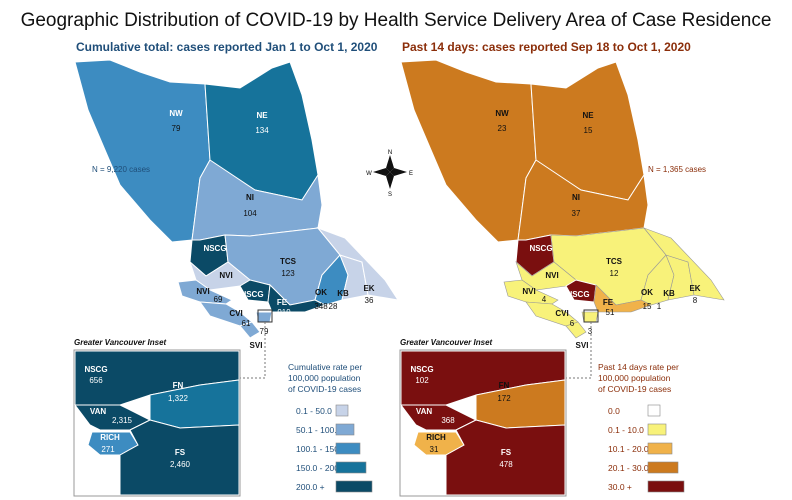 This screenshot has height=500, width=792. Describe the element at coordinates (179, 457) in the screenshot. I see `left-inset-fs` at that location.